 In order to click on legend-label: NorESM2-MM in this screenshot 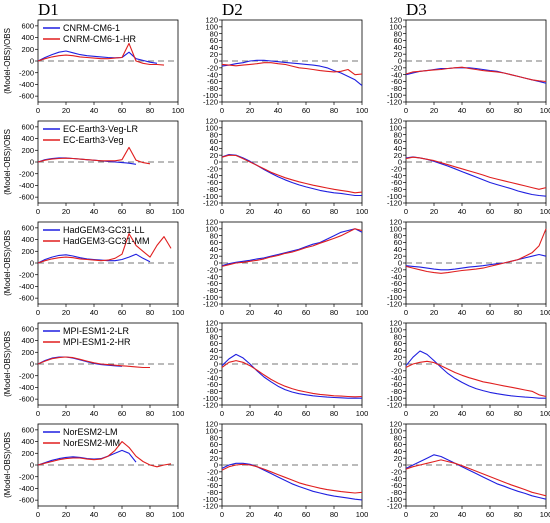, I will do `click(91, 443)`.